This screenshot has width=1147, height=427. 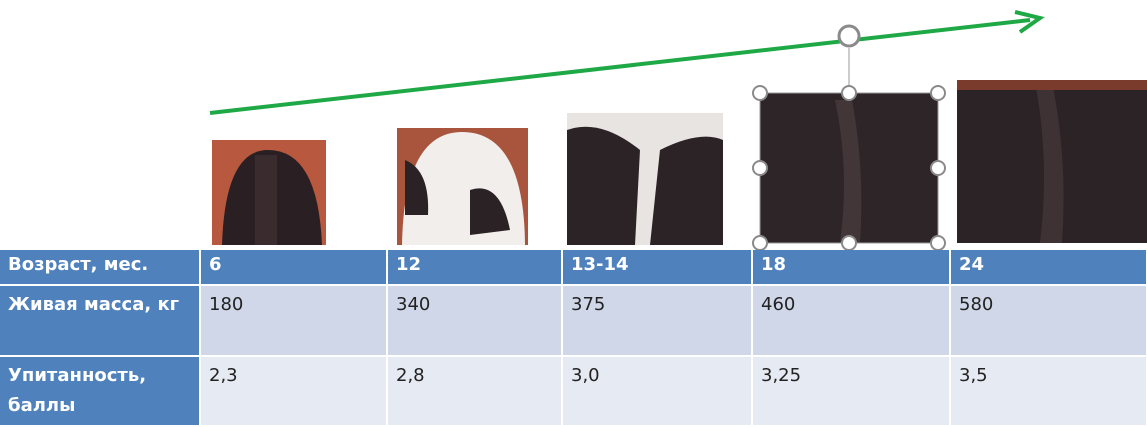 What do you see at coordinates (100, 321) in the screenshot?
I see `cell: Живая масса, кг` at bounding box center [100, 321].